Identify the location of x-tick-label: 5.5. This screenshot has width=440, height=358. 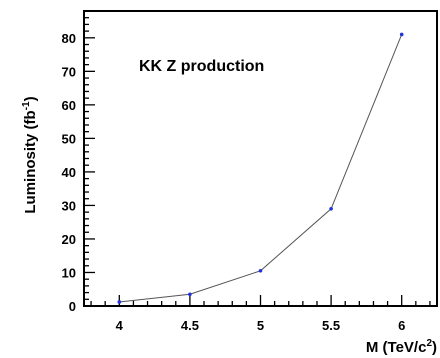
(331, 325).